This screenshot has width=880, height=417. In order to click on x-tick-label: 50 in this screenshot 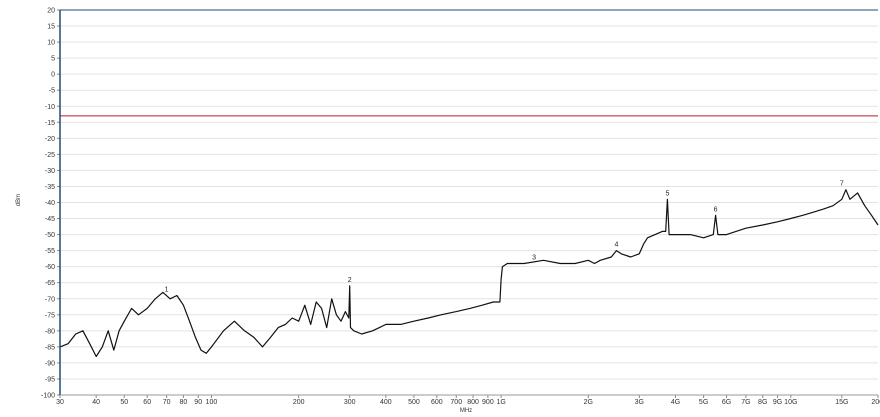, I will do `click(124, 402)`.